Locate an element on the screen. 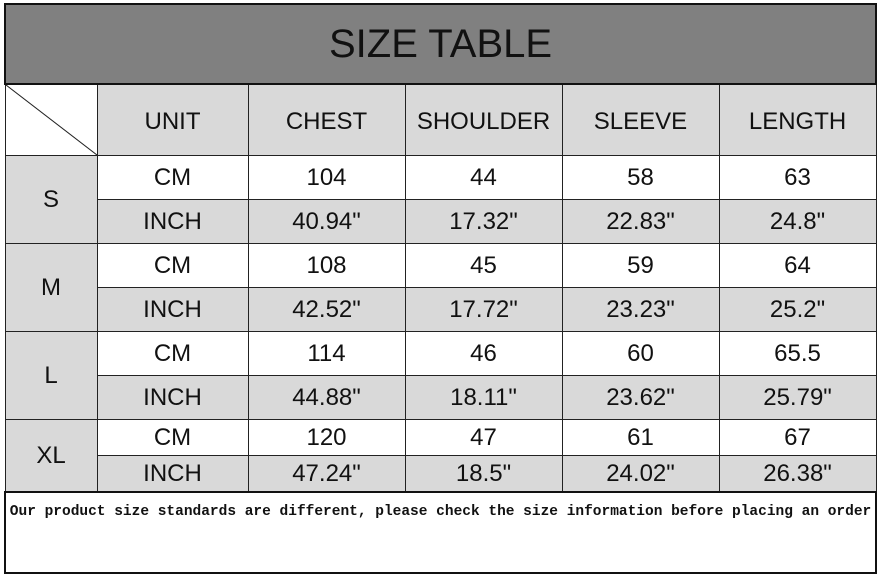  size-label: M is located at coordinates (51, 287).